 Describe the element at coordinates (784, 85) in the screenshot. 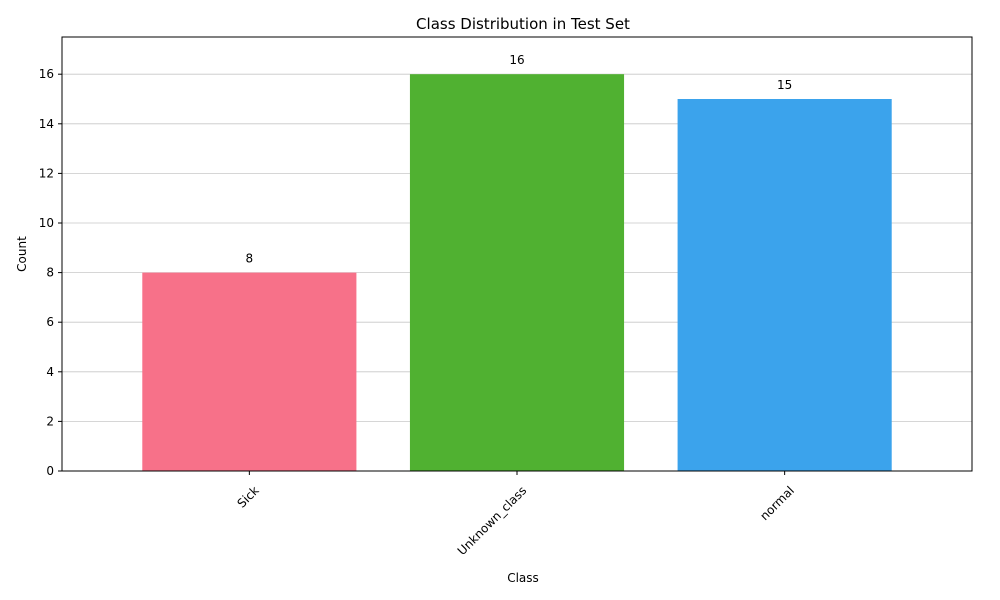

I see `bar-value-label: 15` at that location.